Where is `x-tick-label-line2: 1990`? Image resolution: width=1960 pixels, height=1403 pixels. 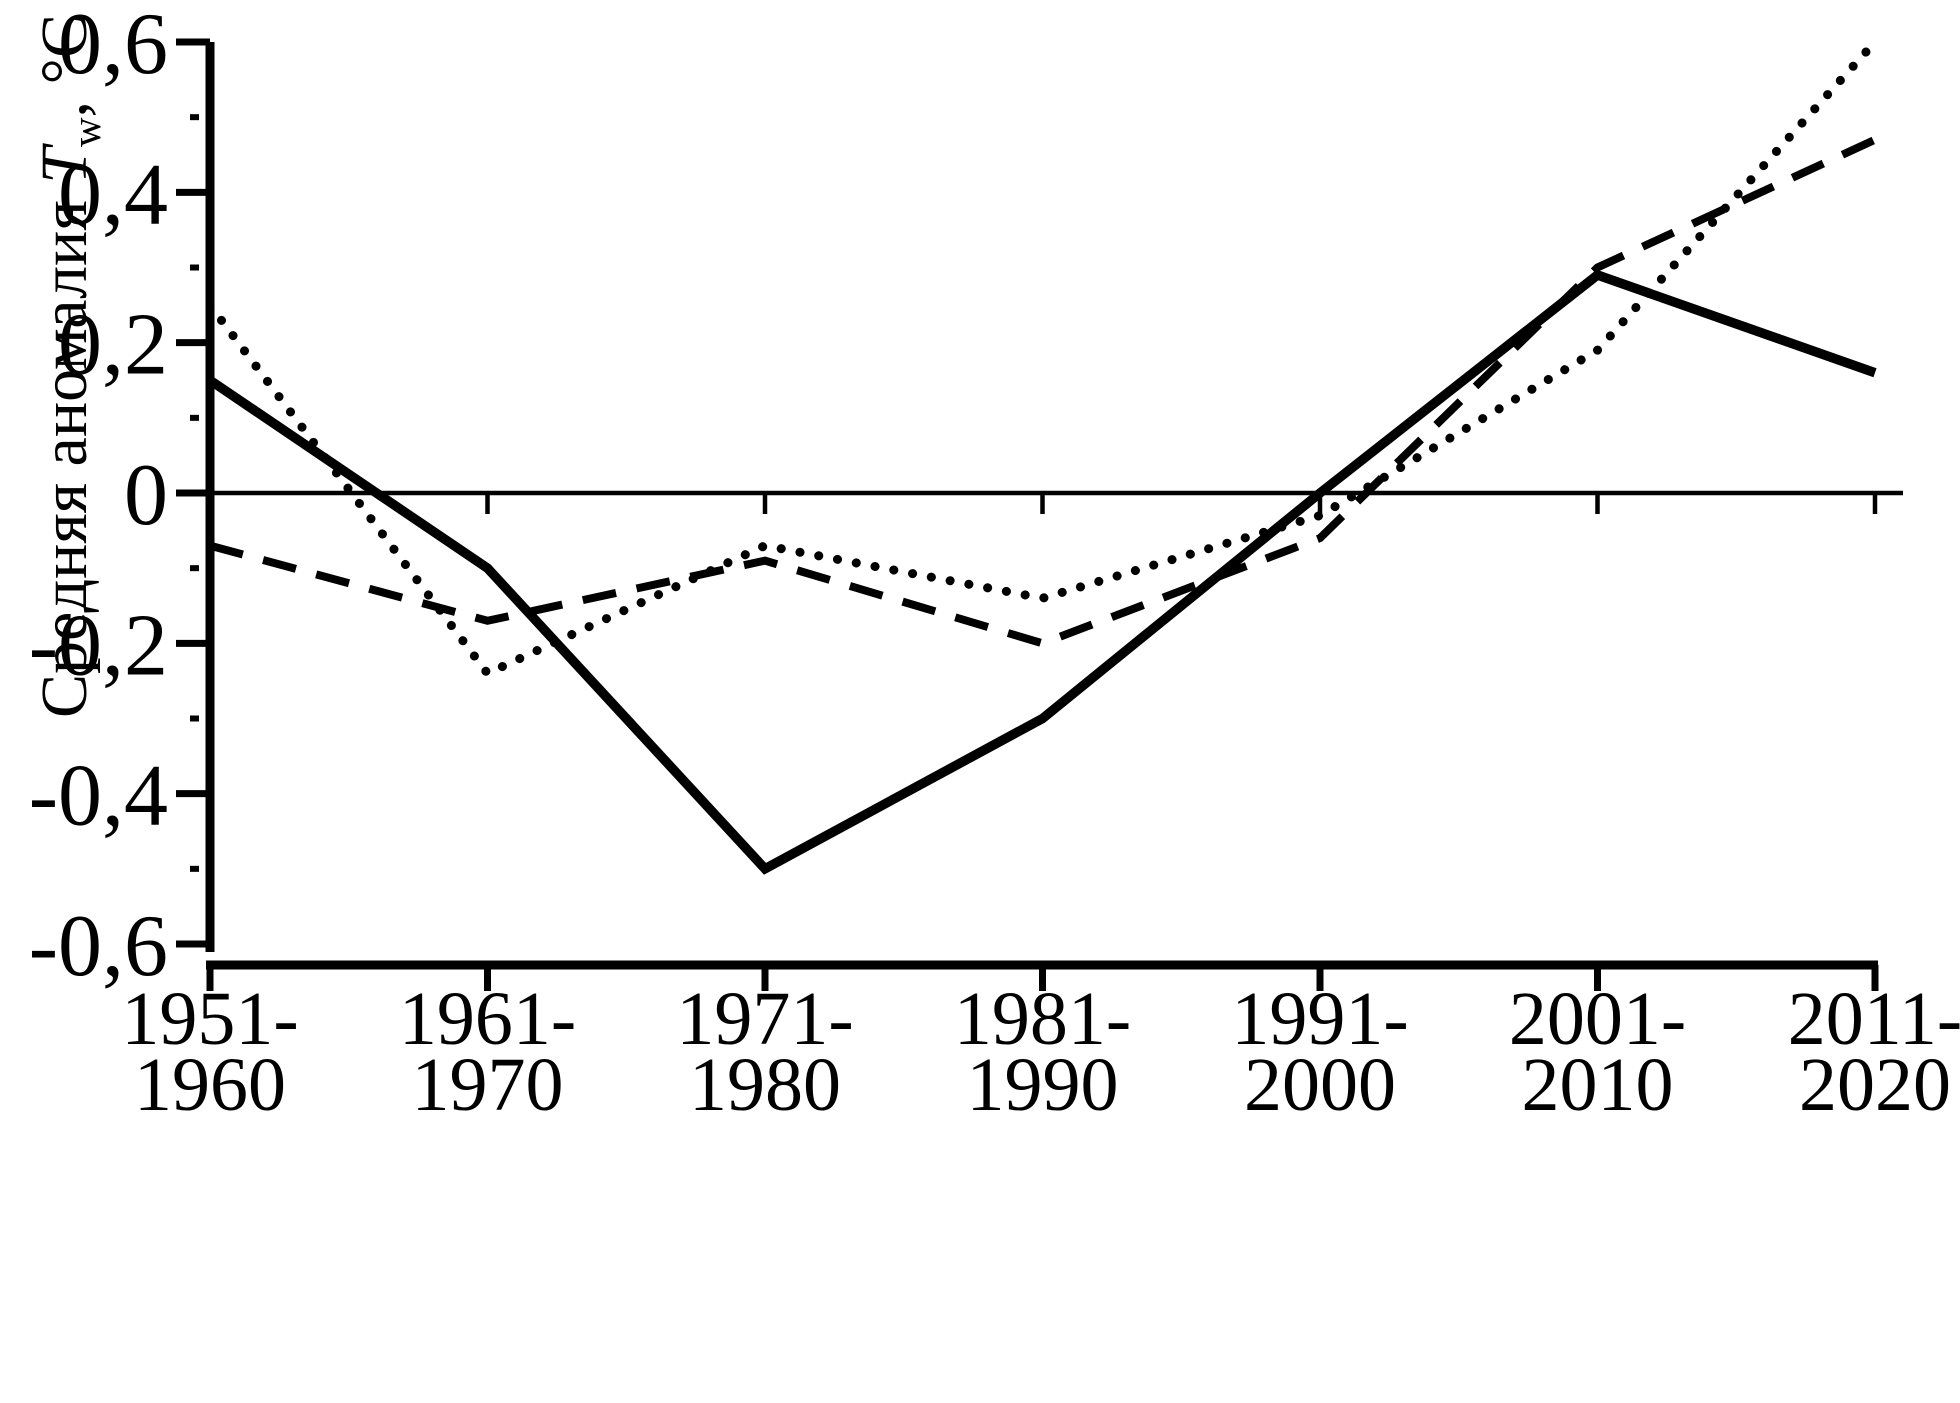
x-tick-label-line2: 1990 is located at coordinates (1043, 1085).